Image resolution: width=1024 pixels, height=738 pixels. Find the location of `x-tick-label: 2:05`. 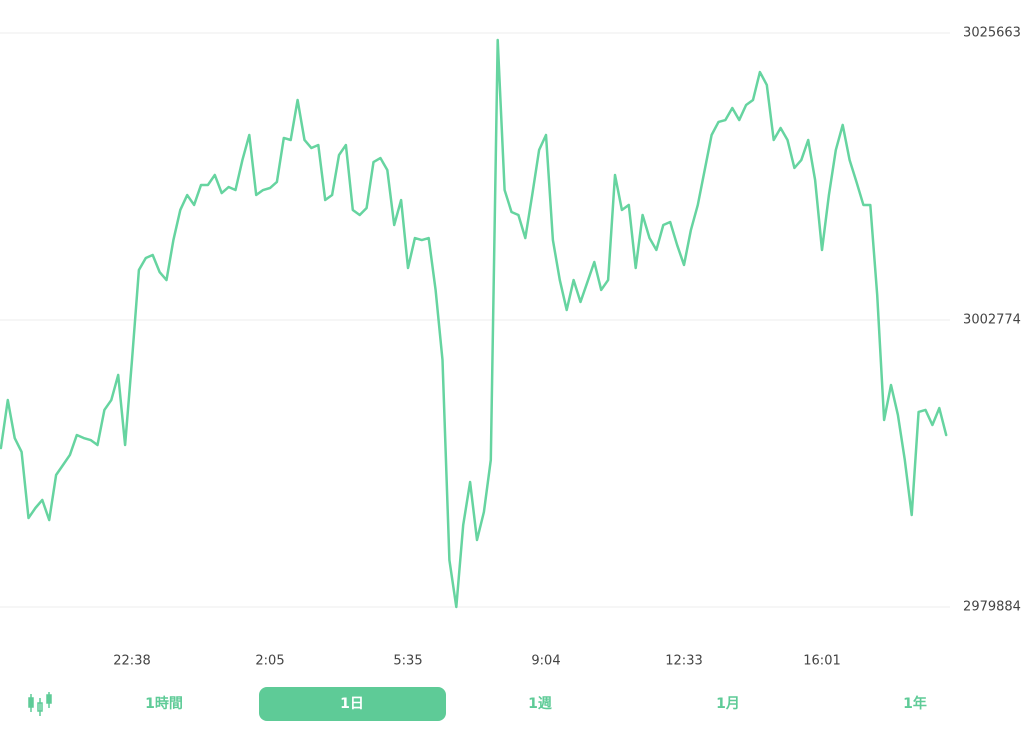

x-tick-label: 2:05 is located at coordinates (269, 661).